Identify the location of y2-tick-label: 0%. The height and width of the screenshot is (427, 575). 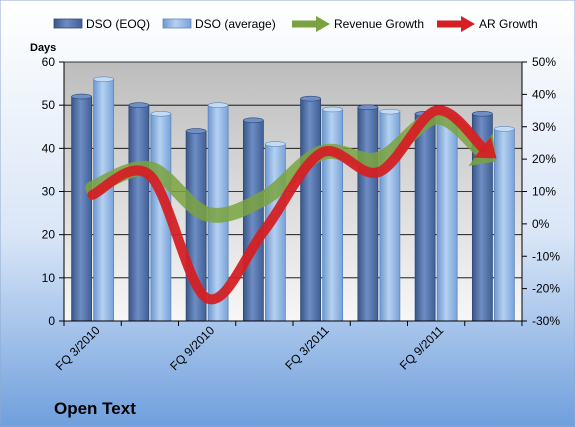
(541, 224).